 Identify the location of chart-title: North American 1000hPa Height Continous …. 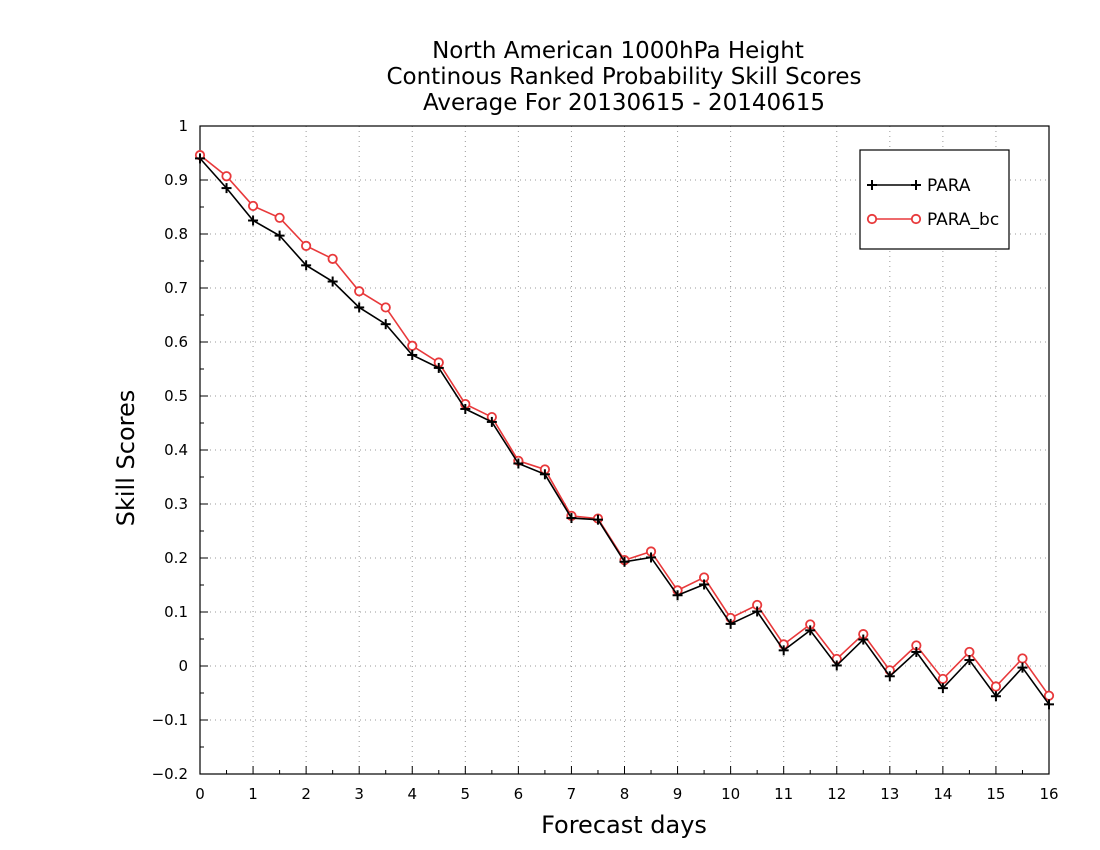
(623, 77).